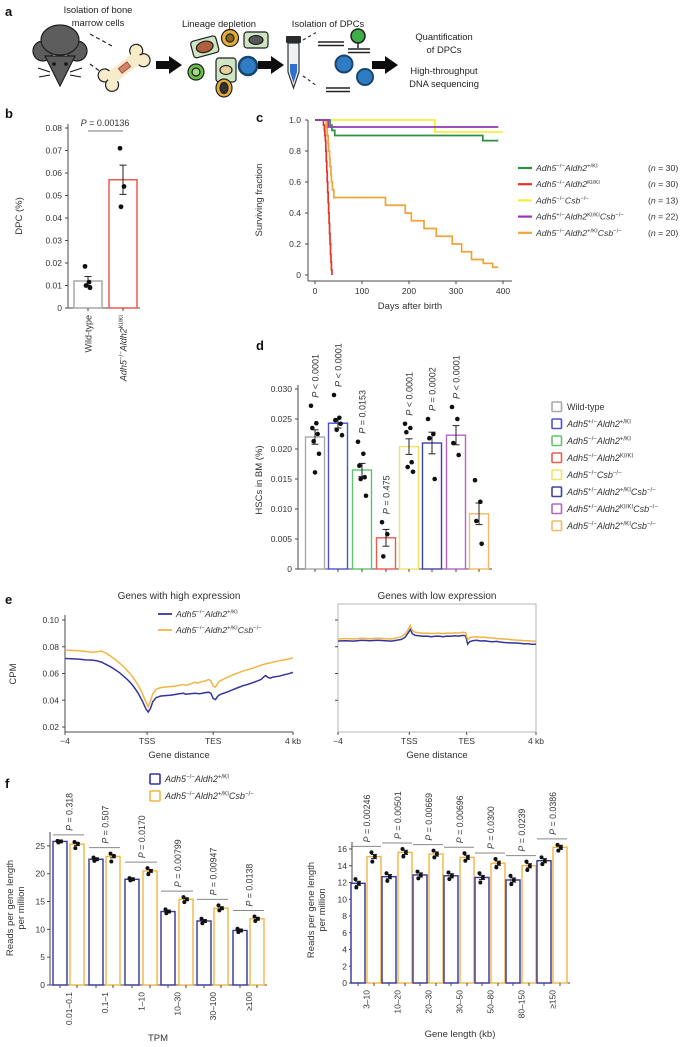 The height and width of the screenshot is (1047, 685). Describe the element at coordinates (387, 494) in the screenshot. I see `svg-text: P = 0.475` at that location.